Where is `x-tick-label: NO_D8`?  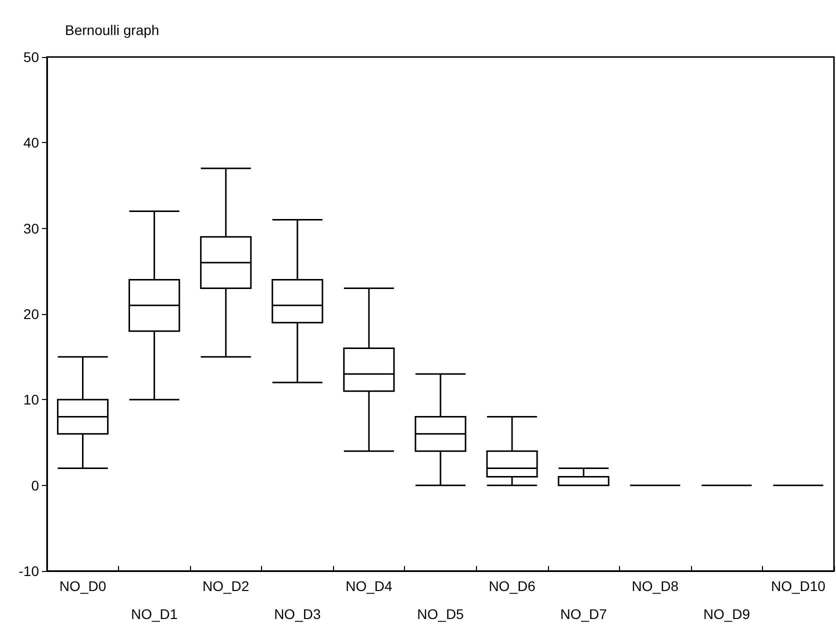 x-tick-label: NO_D8 is located at coordinates (655, 586).